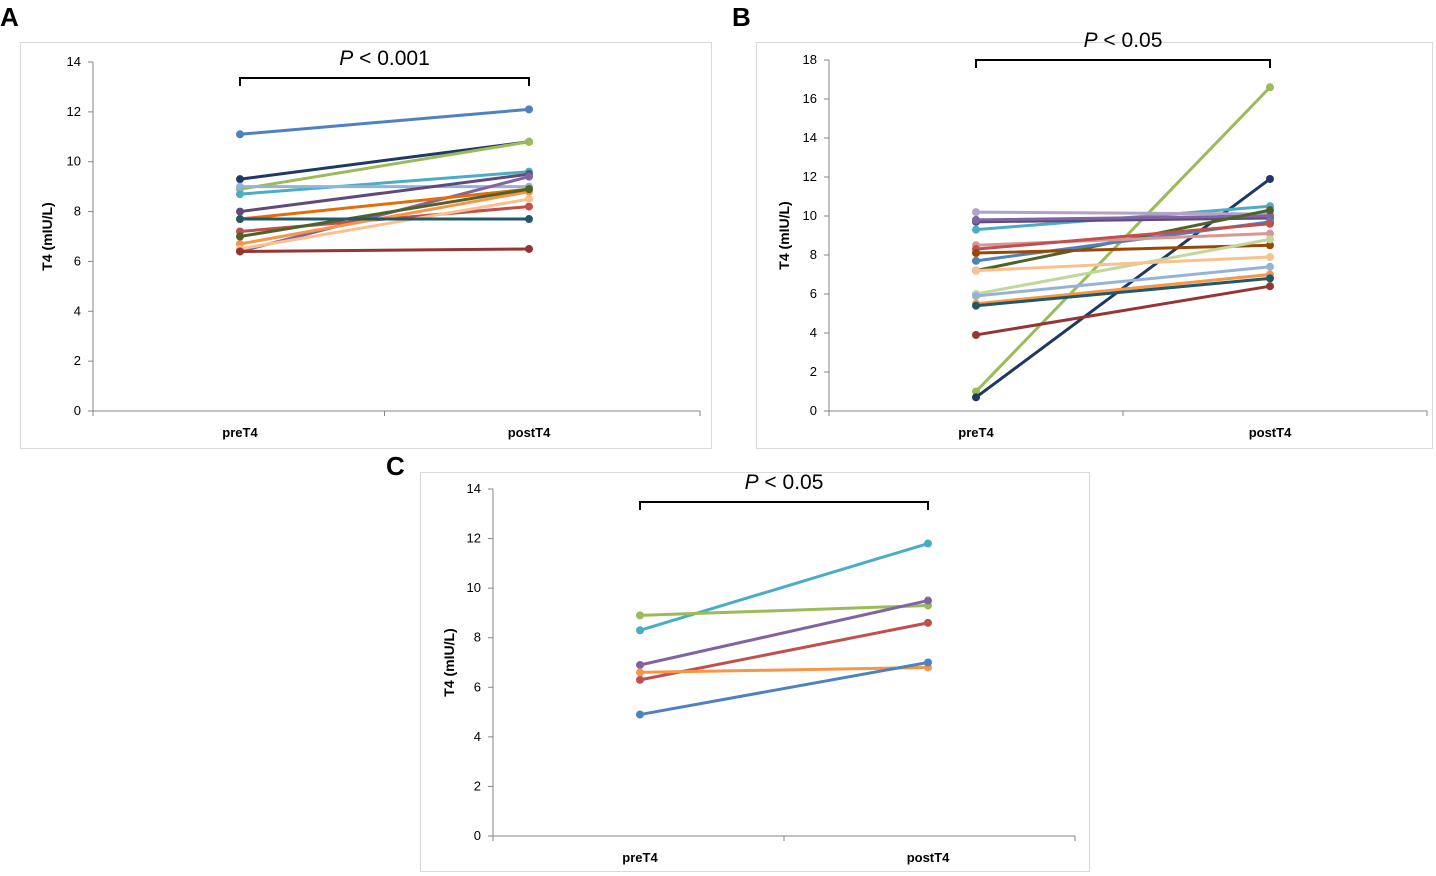 Image resolution: width=1436 pixels, height=876 pixels. I want to click on panel-letter-c: C, so click(395, 466).